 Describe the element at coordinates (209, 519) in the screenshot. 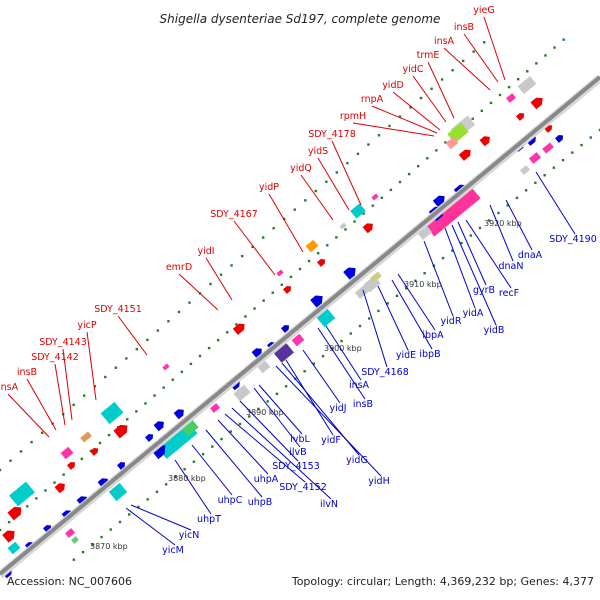

I see `reverse-gene-label: uhpT` at that location.